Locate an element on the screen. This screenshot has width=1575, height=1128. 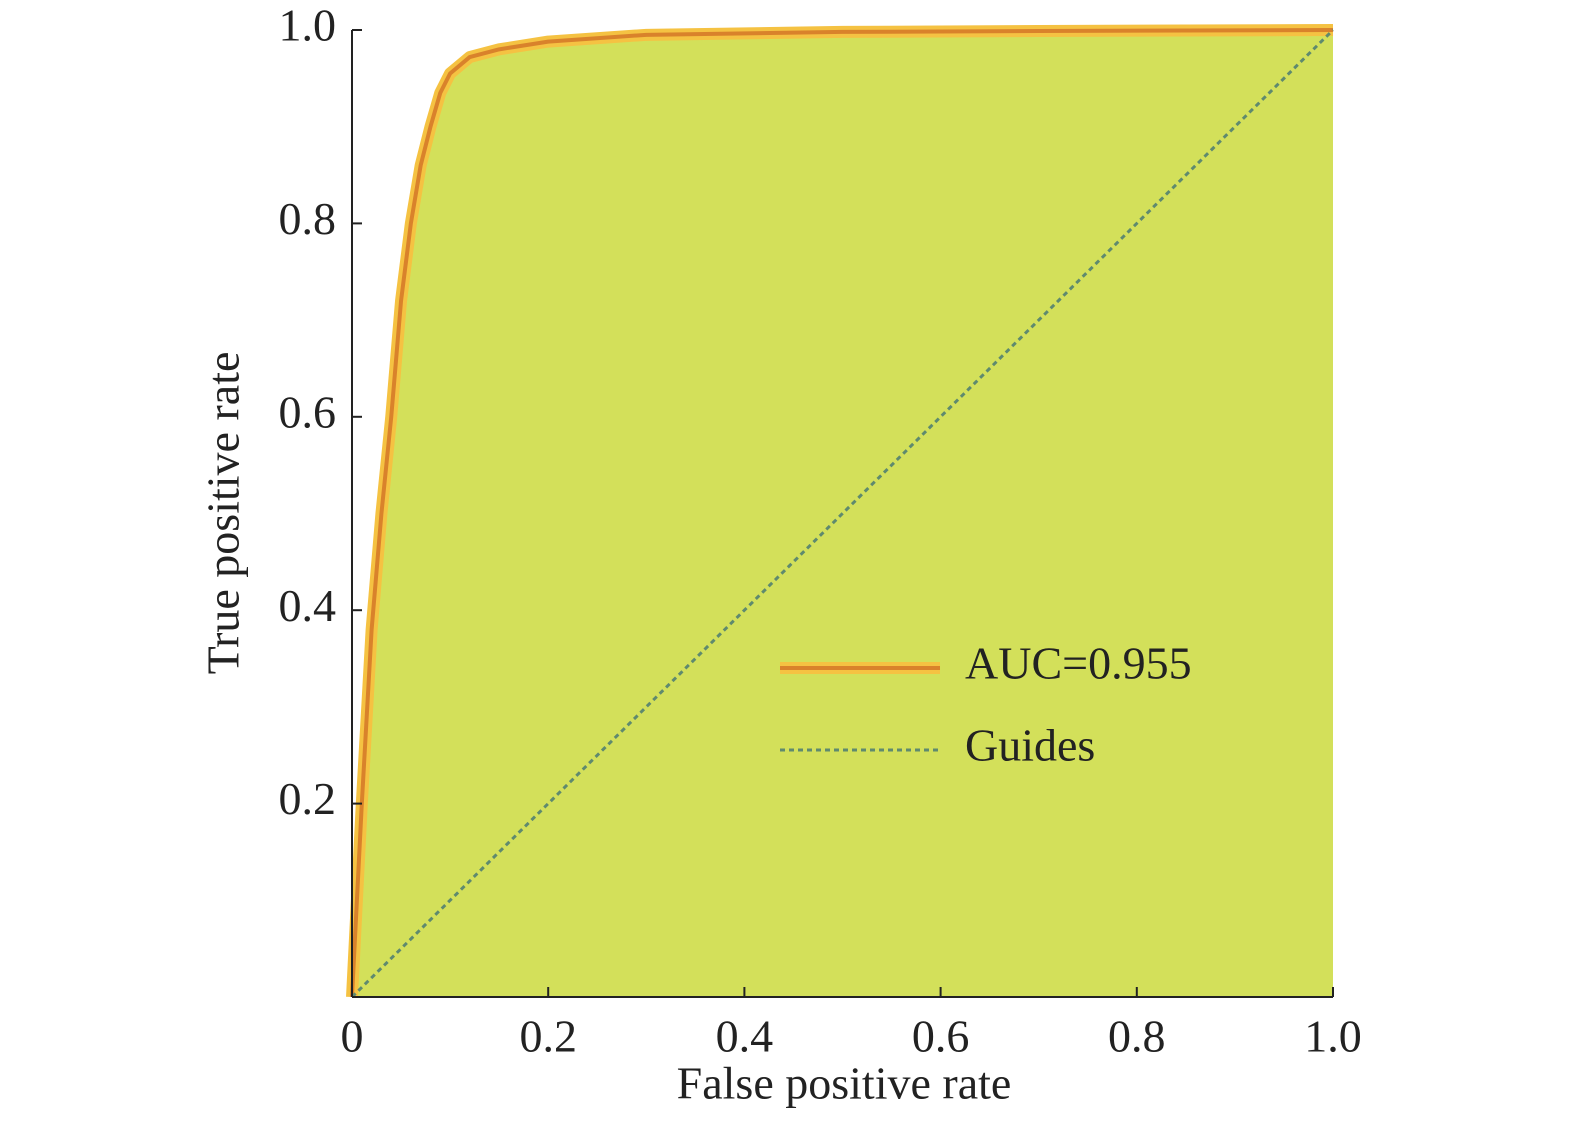
legend-label: Guides is located at coordinates (1030, 745).